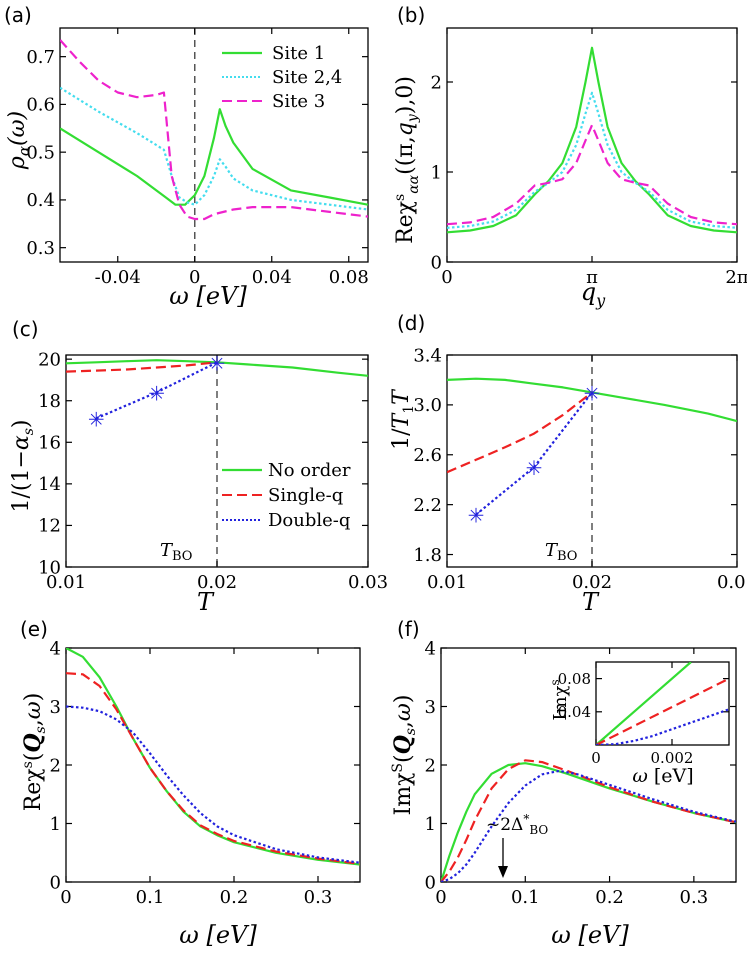 This screenshot has width=747, height=956. Describe the element at coordinates (213, 471) in the screenshot. I see `chart-panel-c: 0.01 0.02 0.03 10 12 14 16 18 20 ✳ ✳ ✳` at that location.